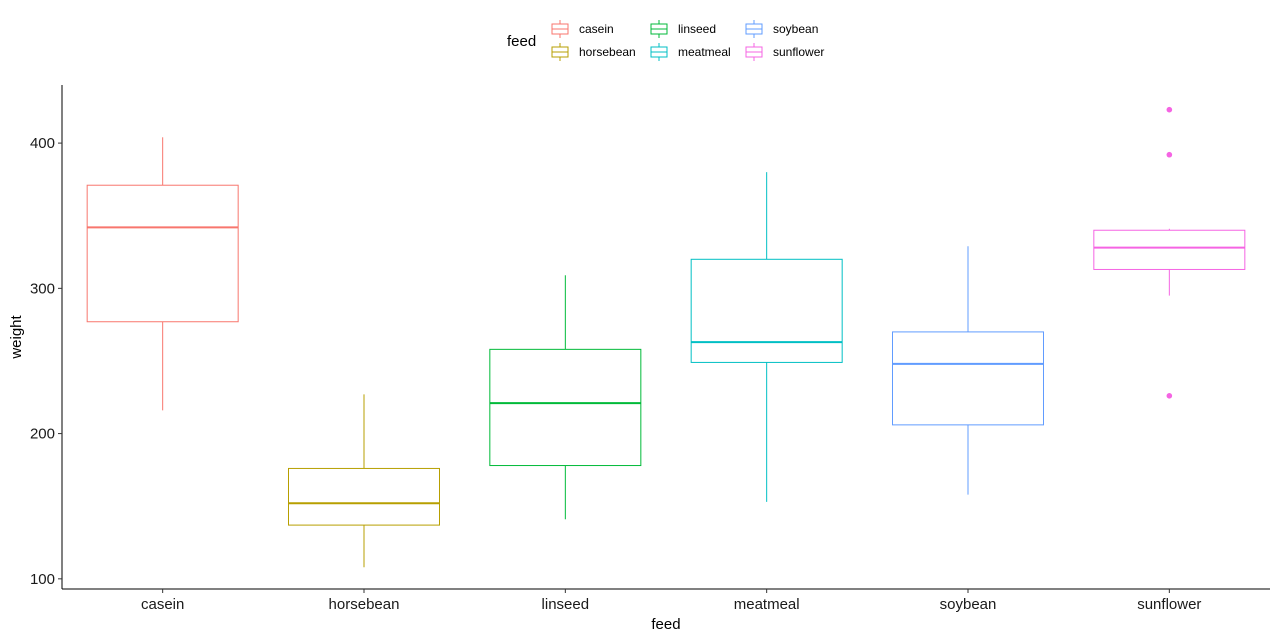 Image resolution: width=1280 pixels, height=640 pixels. What do you see at coordinates (704, 52) in the screenshot?
I see `legend-label: meatmeal` at bounding box center [704, 52].